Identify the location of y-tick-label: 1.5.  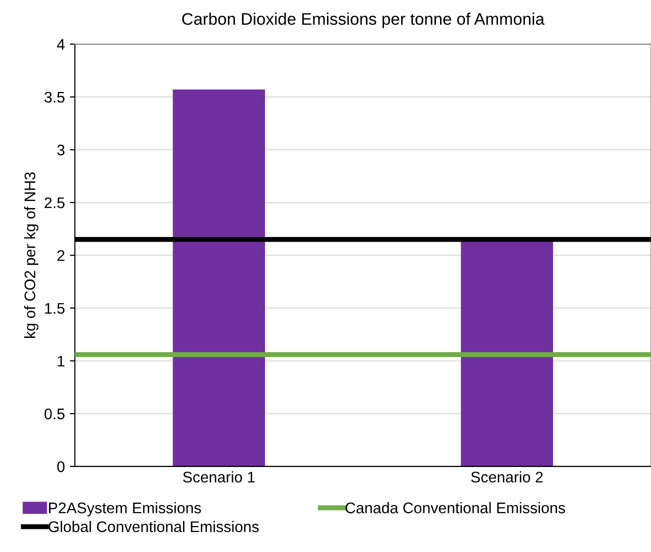
(55, 308).